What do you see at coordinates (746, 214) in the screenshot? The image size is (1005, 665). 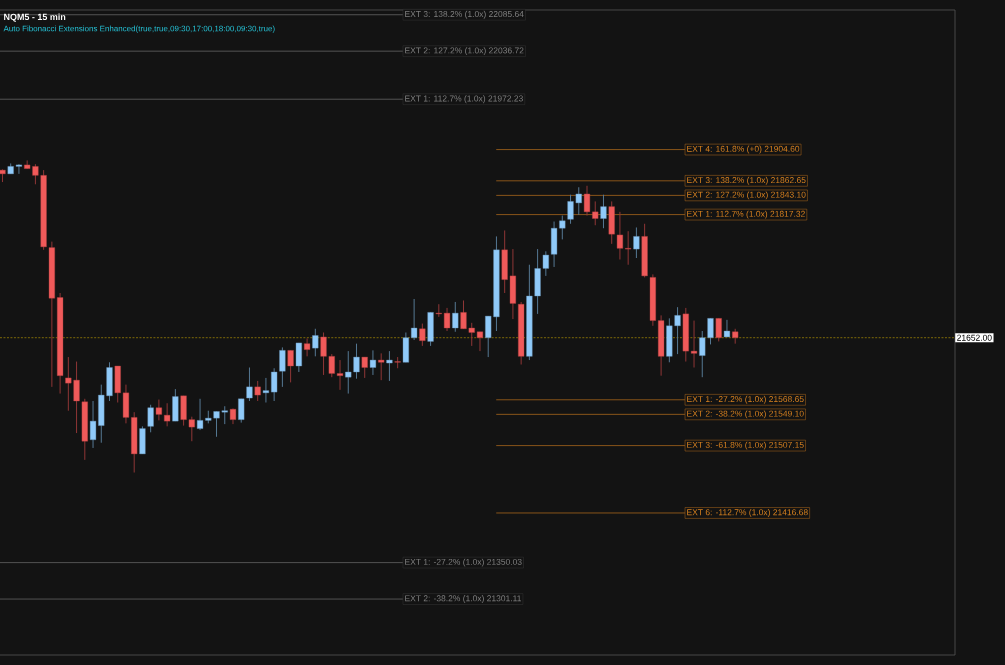 I see `ref-line-label: EXT 1: 112.7% (1.0x) 21817.32` at bounding box center [746, 214].